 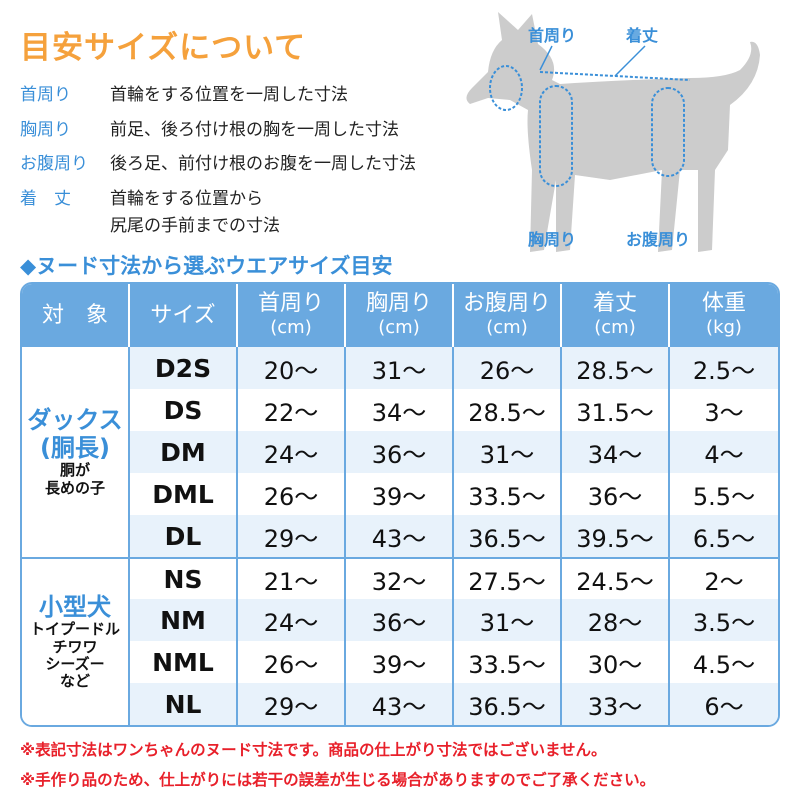 I want to click on definition-length: 着 丈 首輪をする位置から, so click(x=141, y=196).